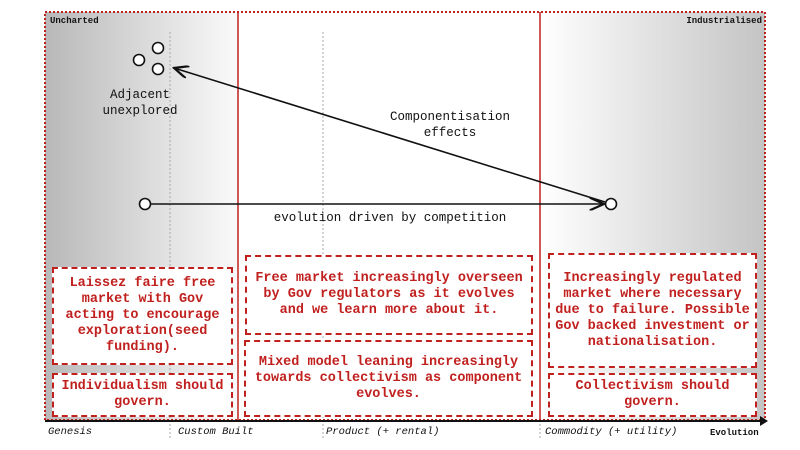  I want to click on axis-arrowhead, so click(764, 421).